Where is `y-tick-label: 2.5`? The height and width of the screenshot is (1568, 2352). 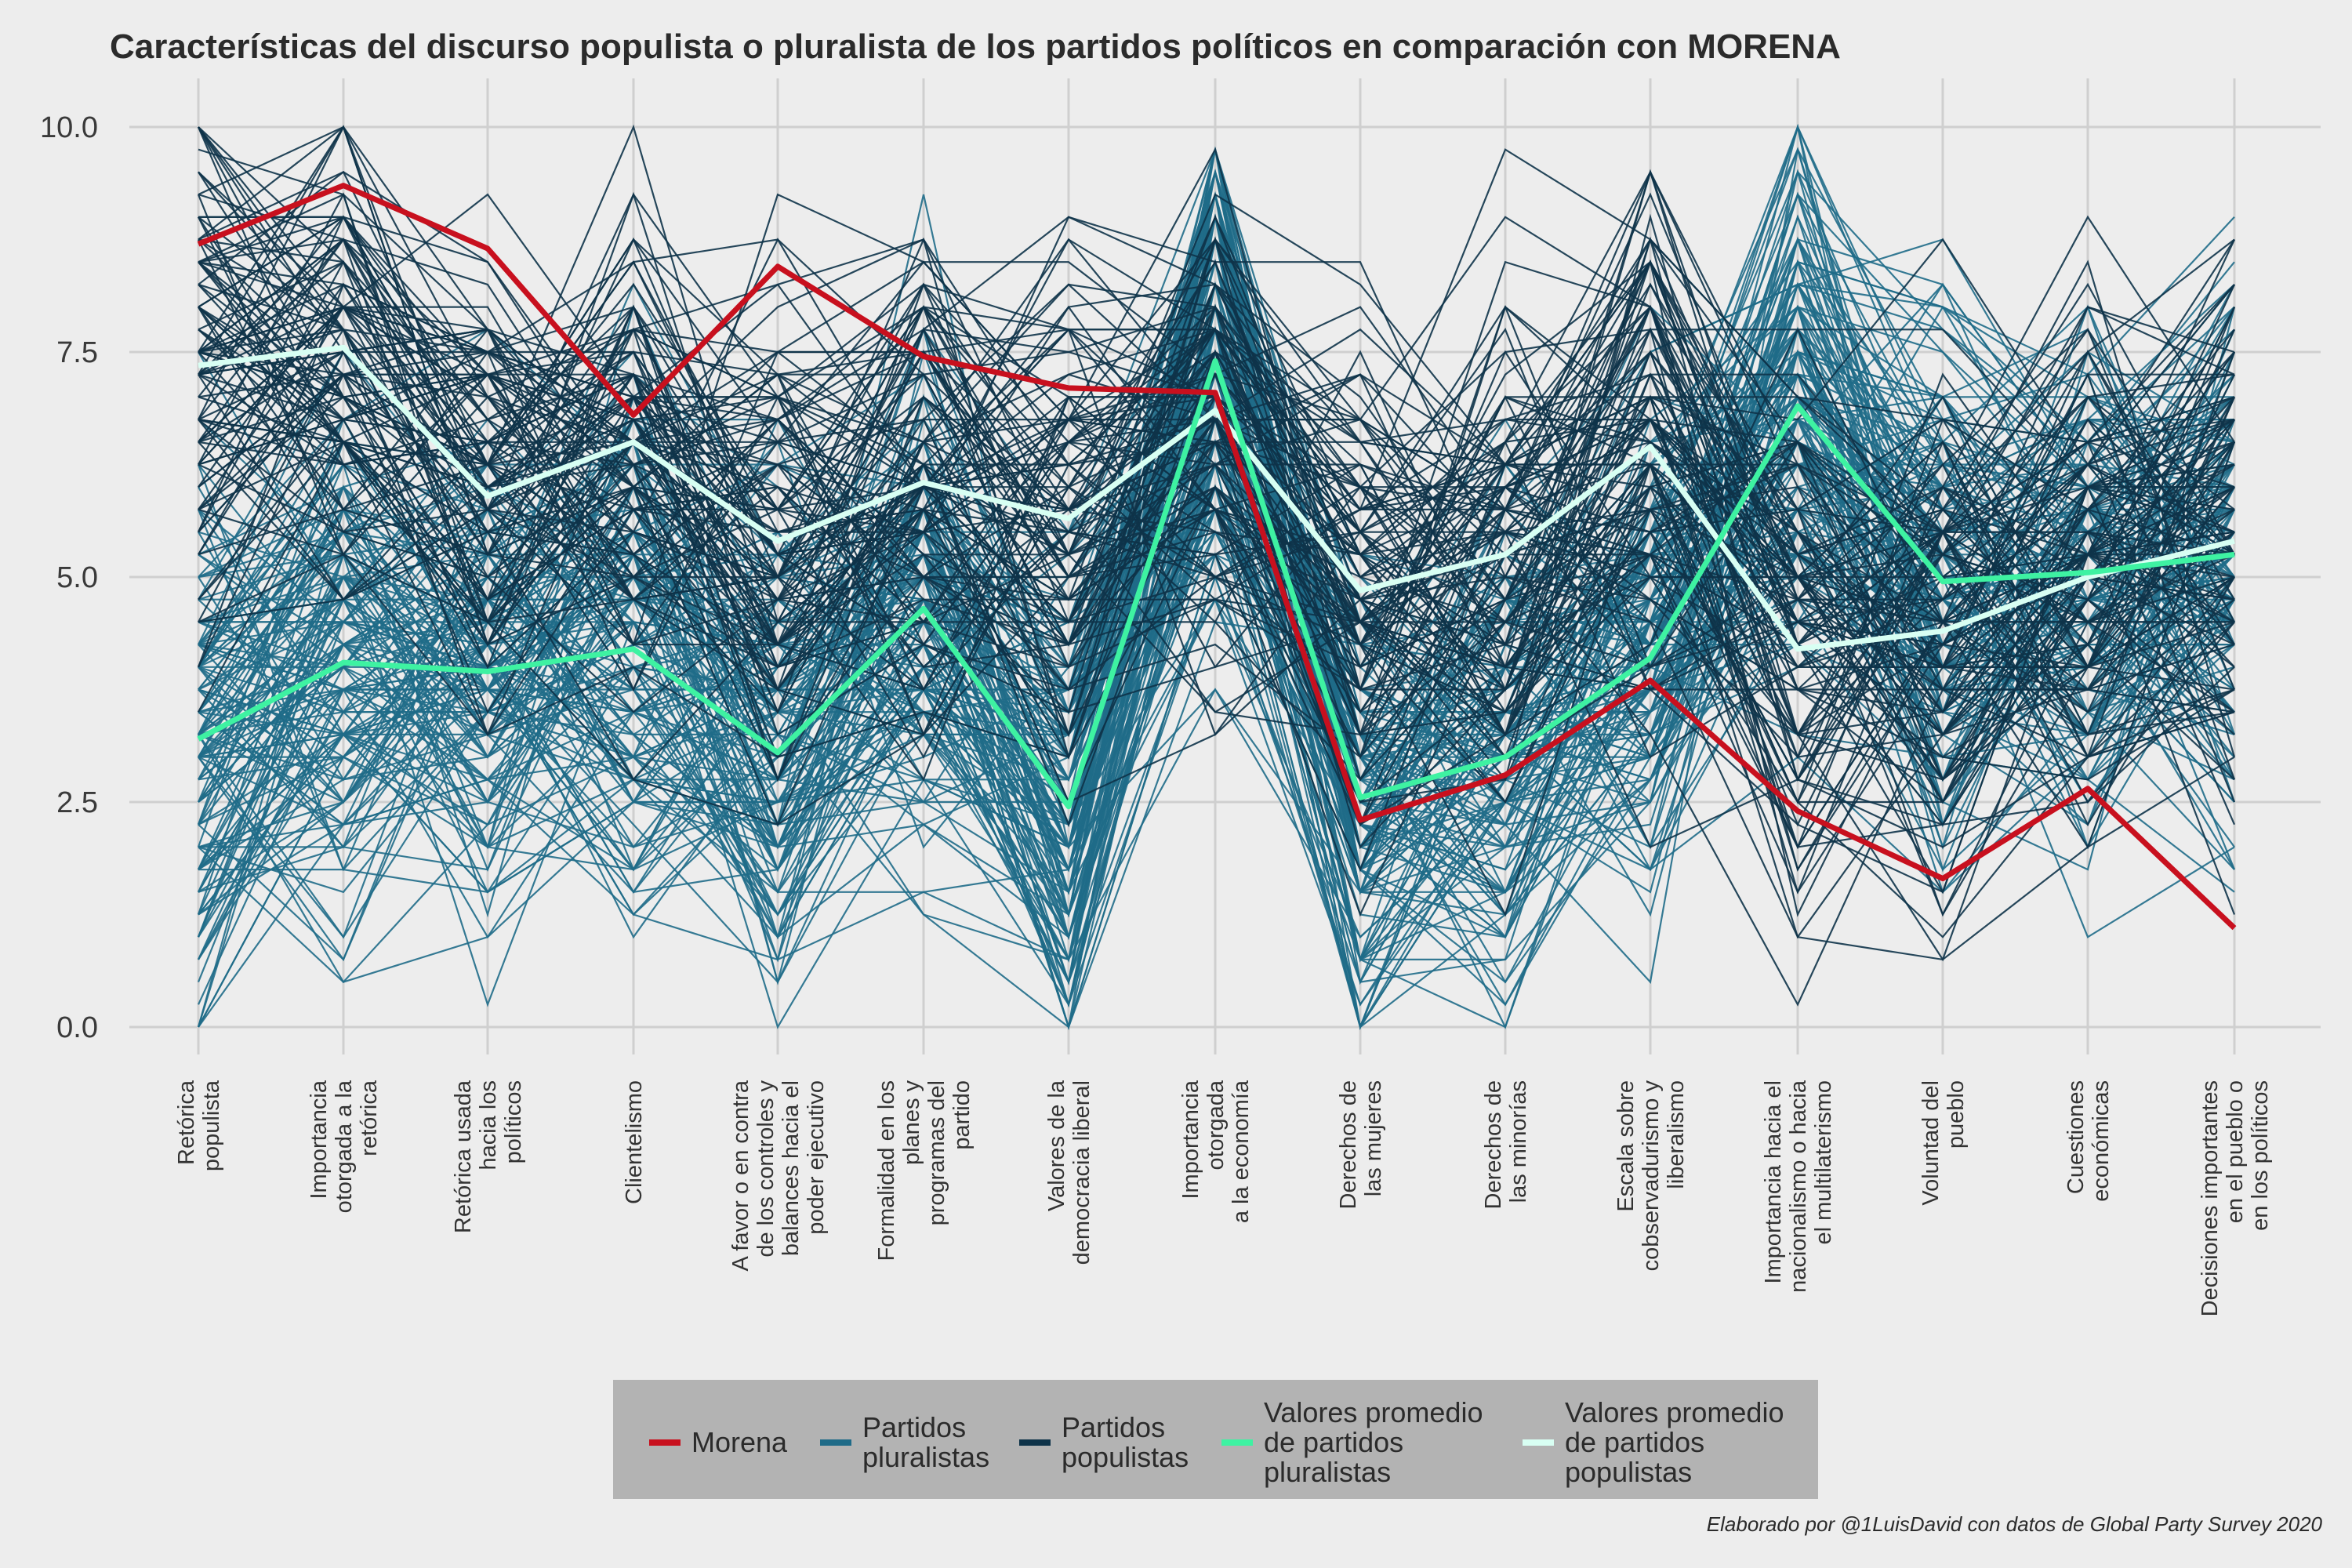 y-tick-label: 2.5 is located at coordinates (77, 803).